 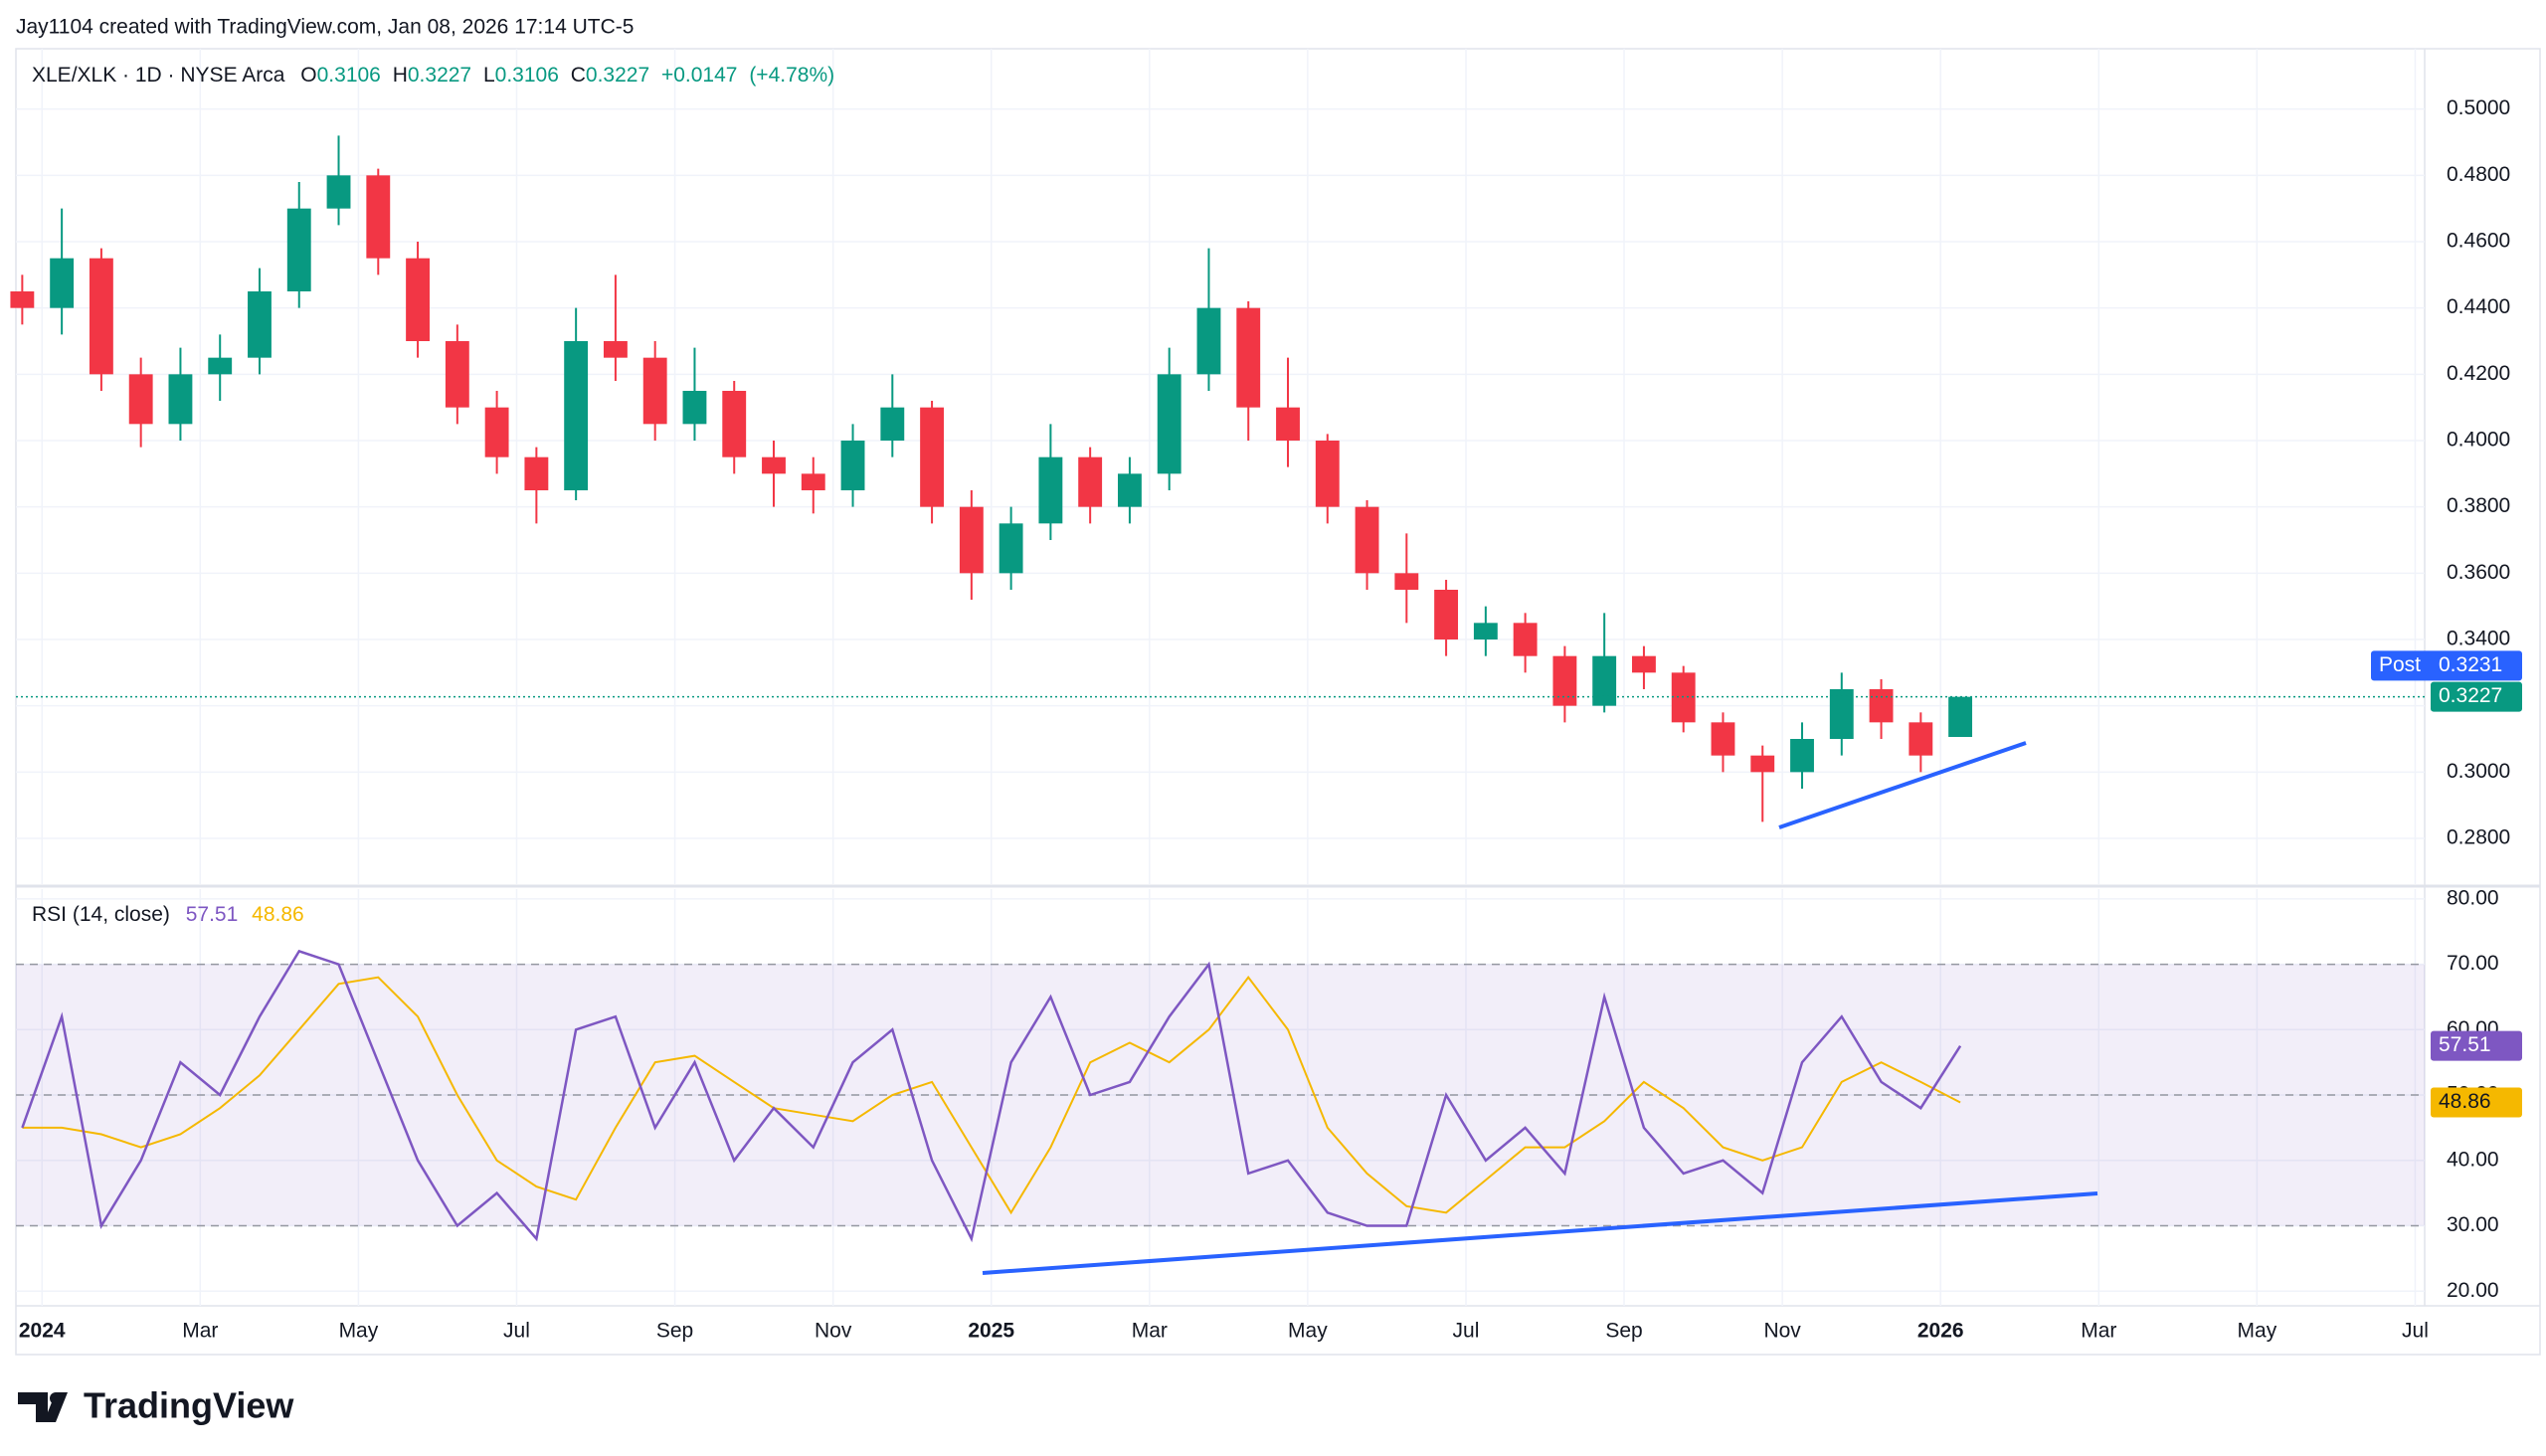 What do you see at coordinates (212, 914) in the screenshot?
I see `rsi-value: 57.51` at bounding box center [212, 914].